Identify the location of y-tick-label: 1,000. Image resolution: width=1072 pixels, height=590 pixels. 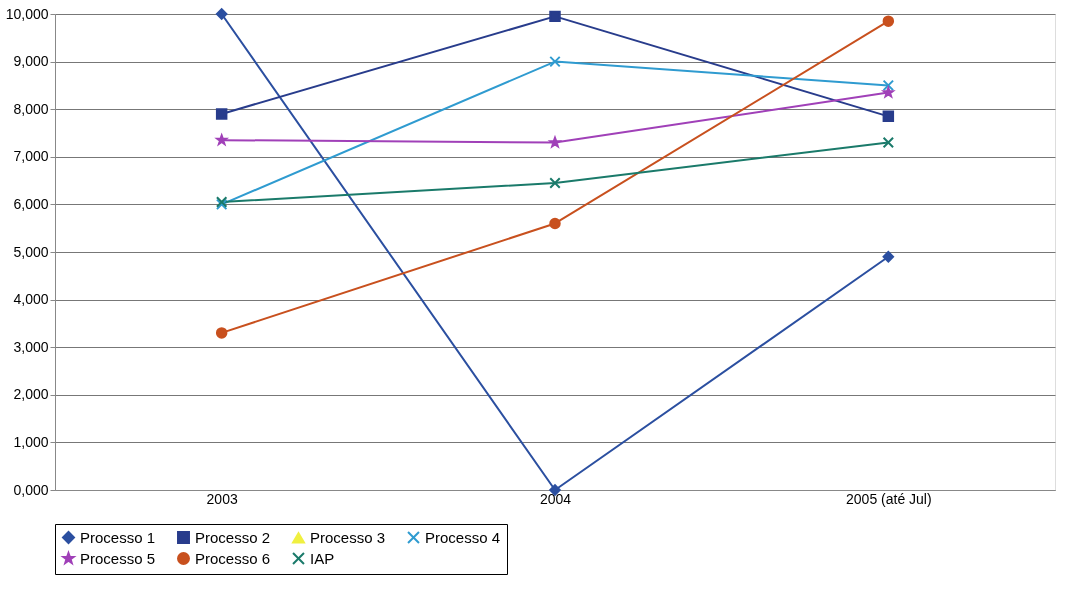
(31, 441).